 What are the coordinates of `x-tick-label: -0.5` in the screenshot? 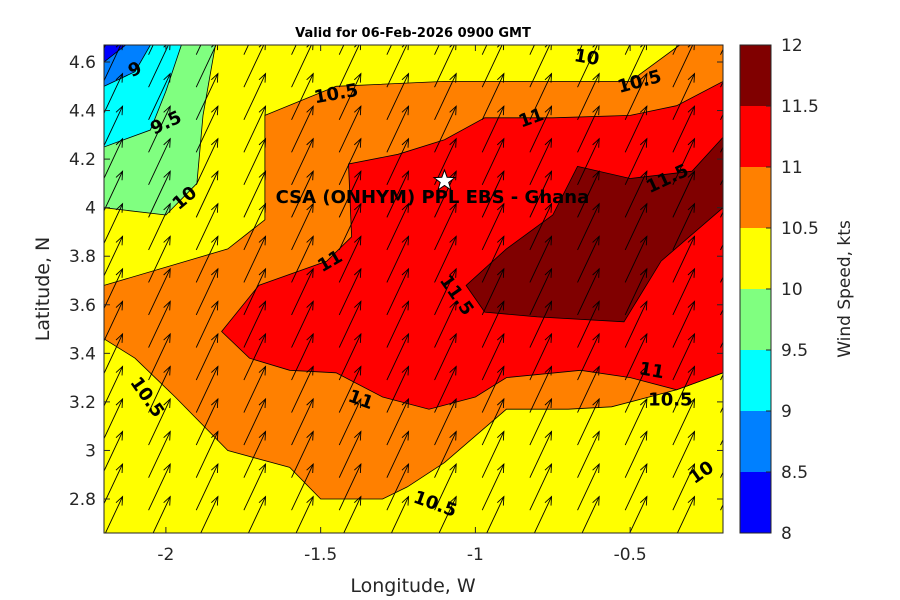 It's located at (630, 555).